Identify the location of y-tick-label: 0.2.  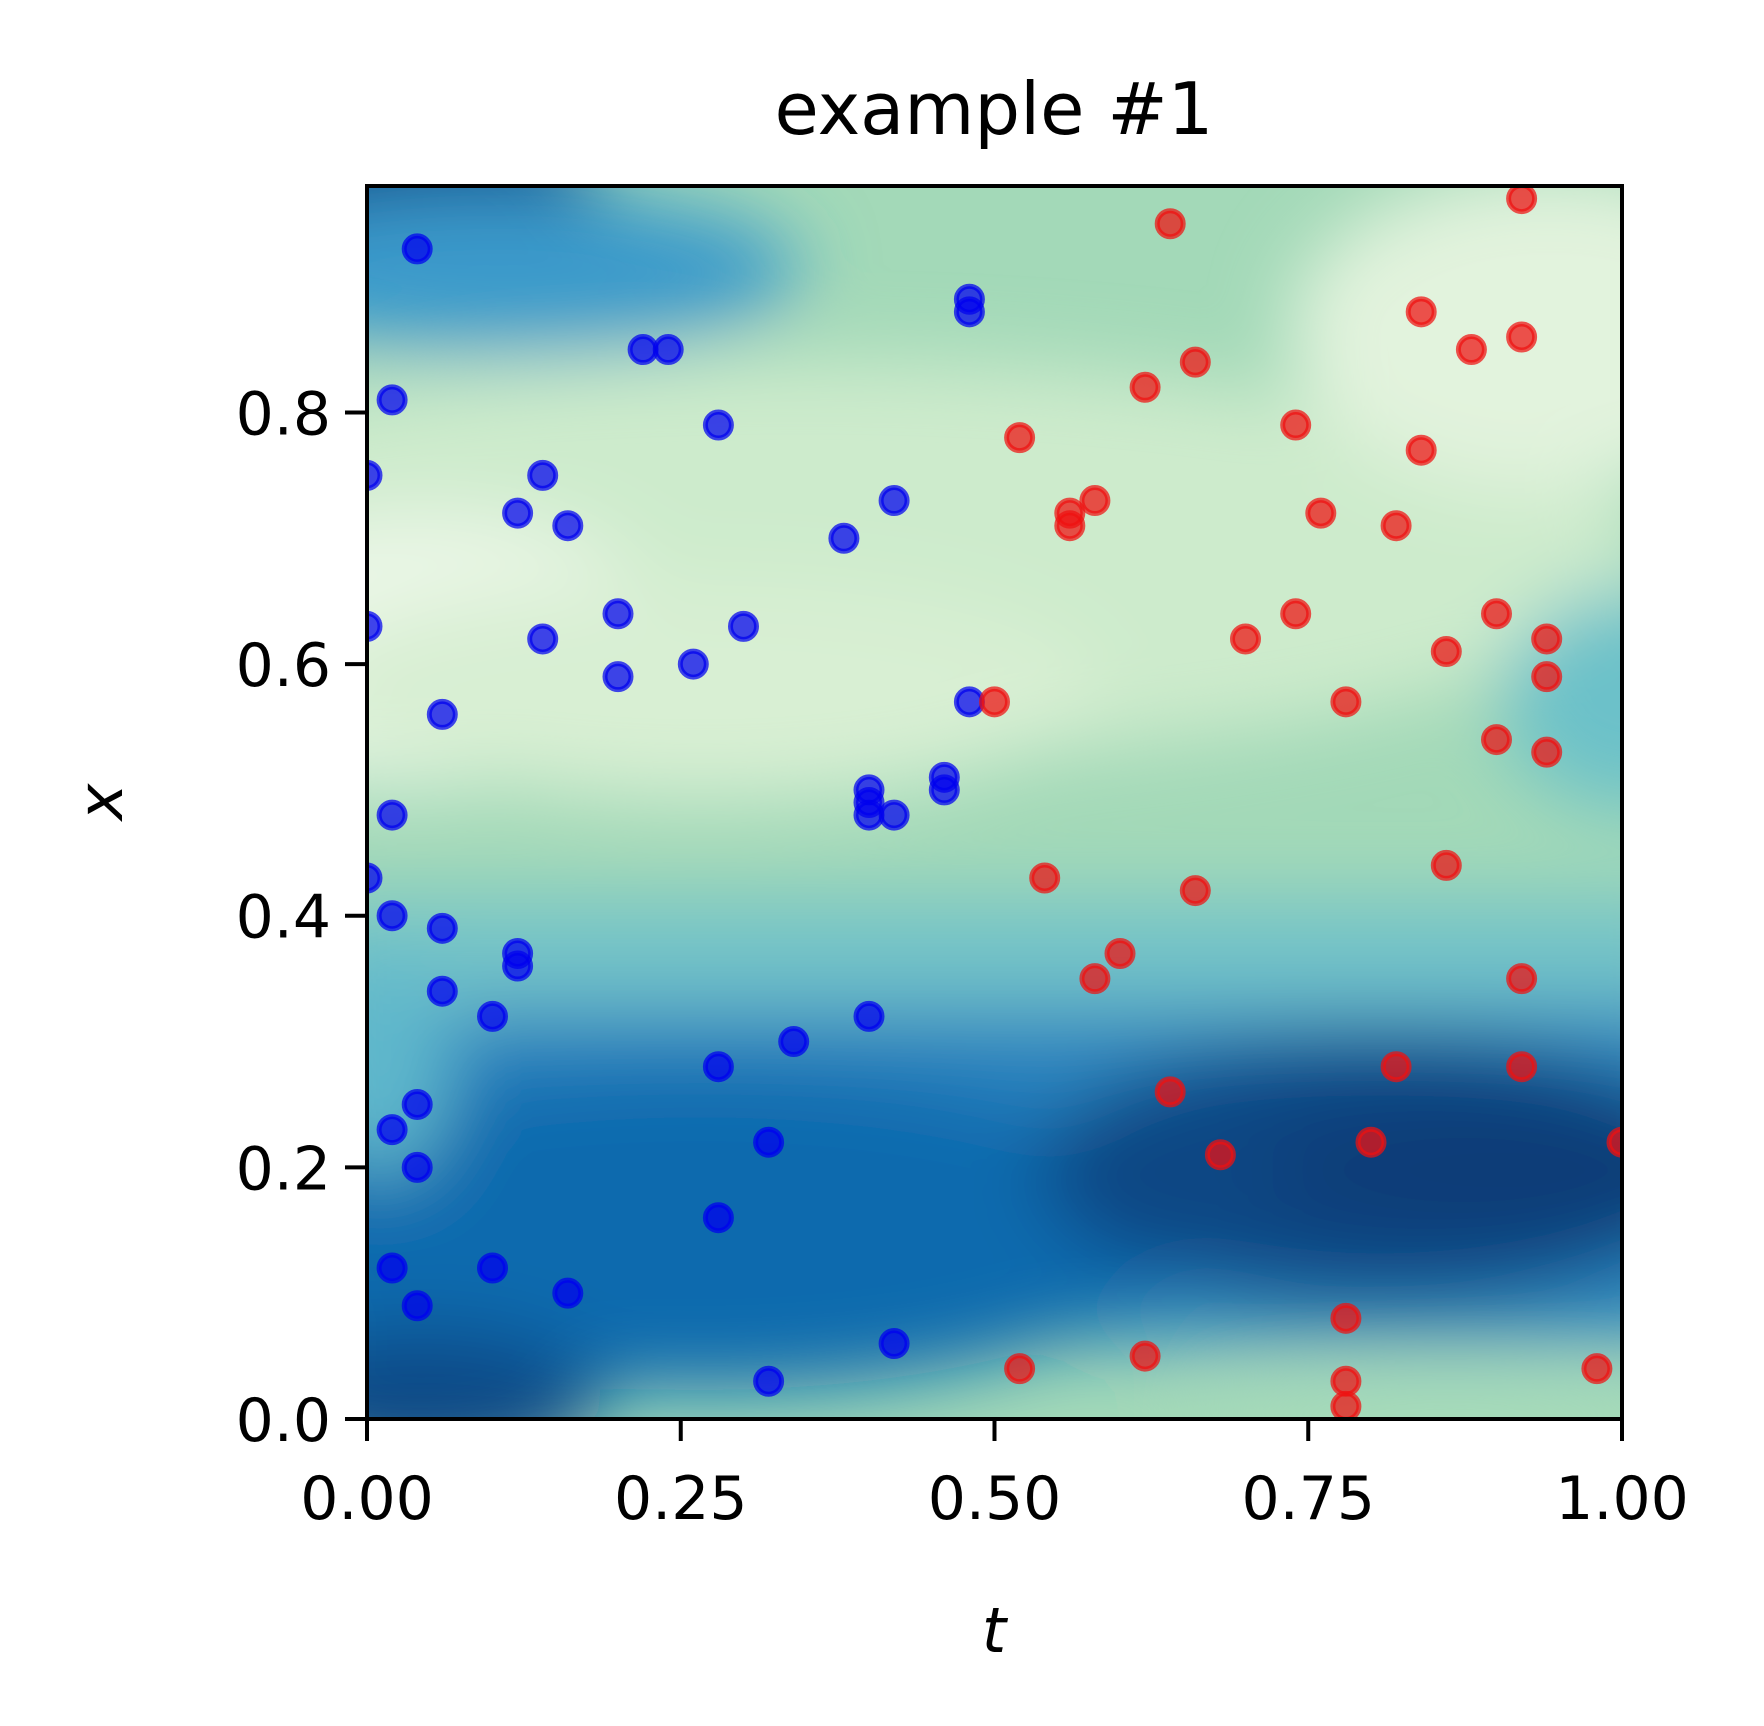
(283, 1169).